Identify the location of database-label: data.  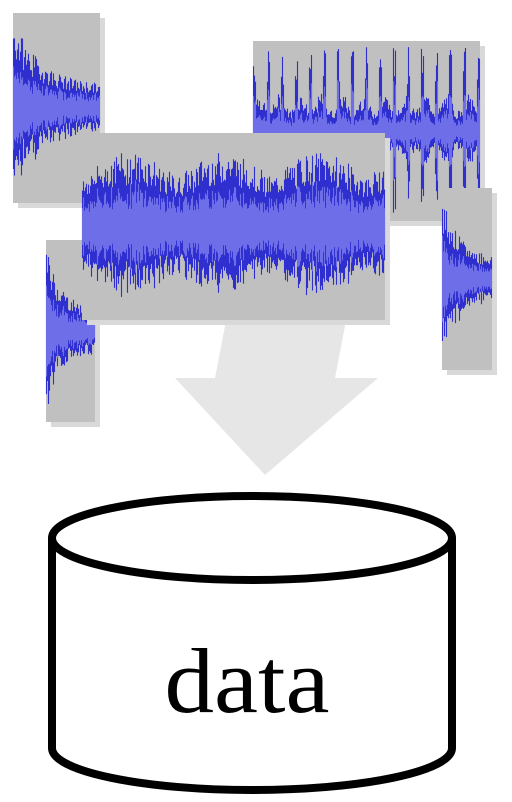
(247, 681).